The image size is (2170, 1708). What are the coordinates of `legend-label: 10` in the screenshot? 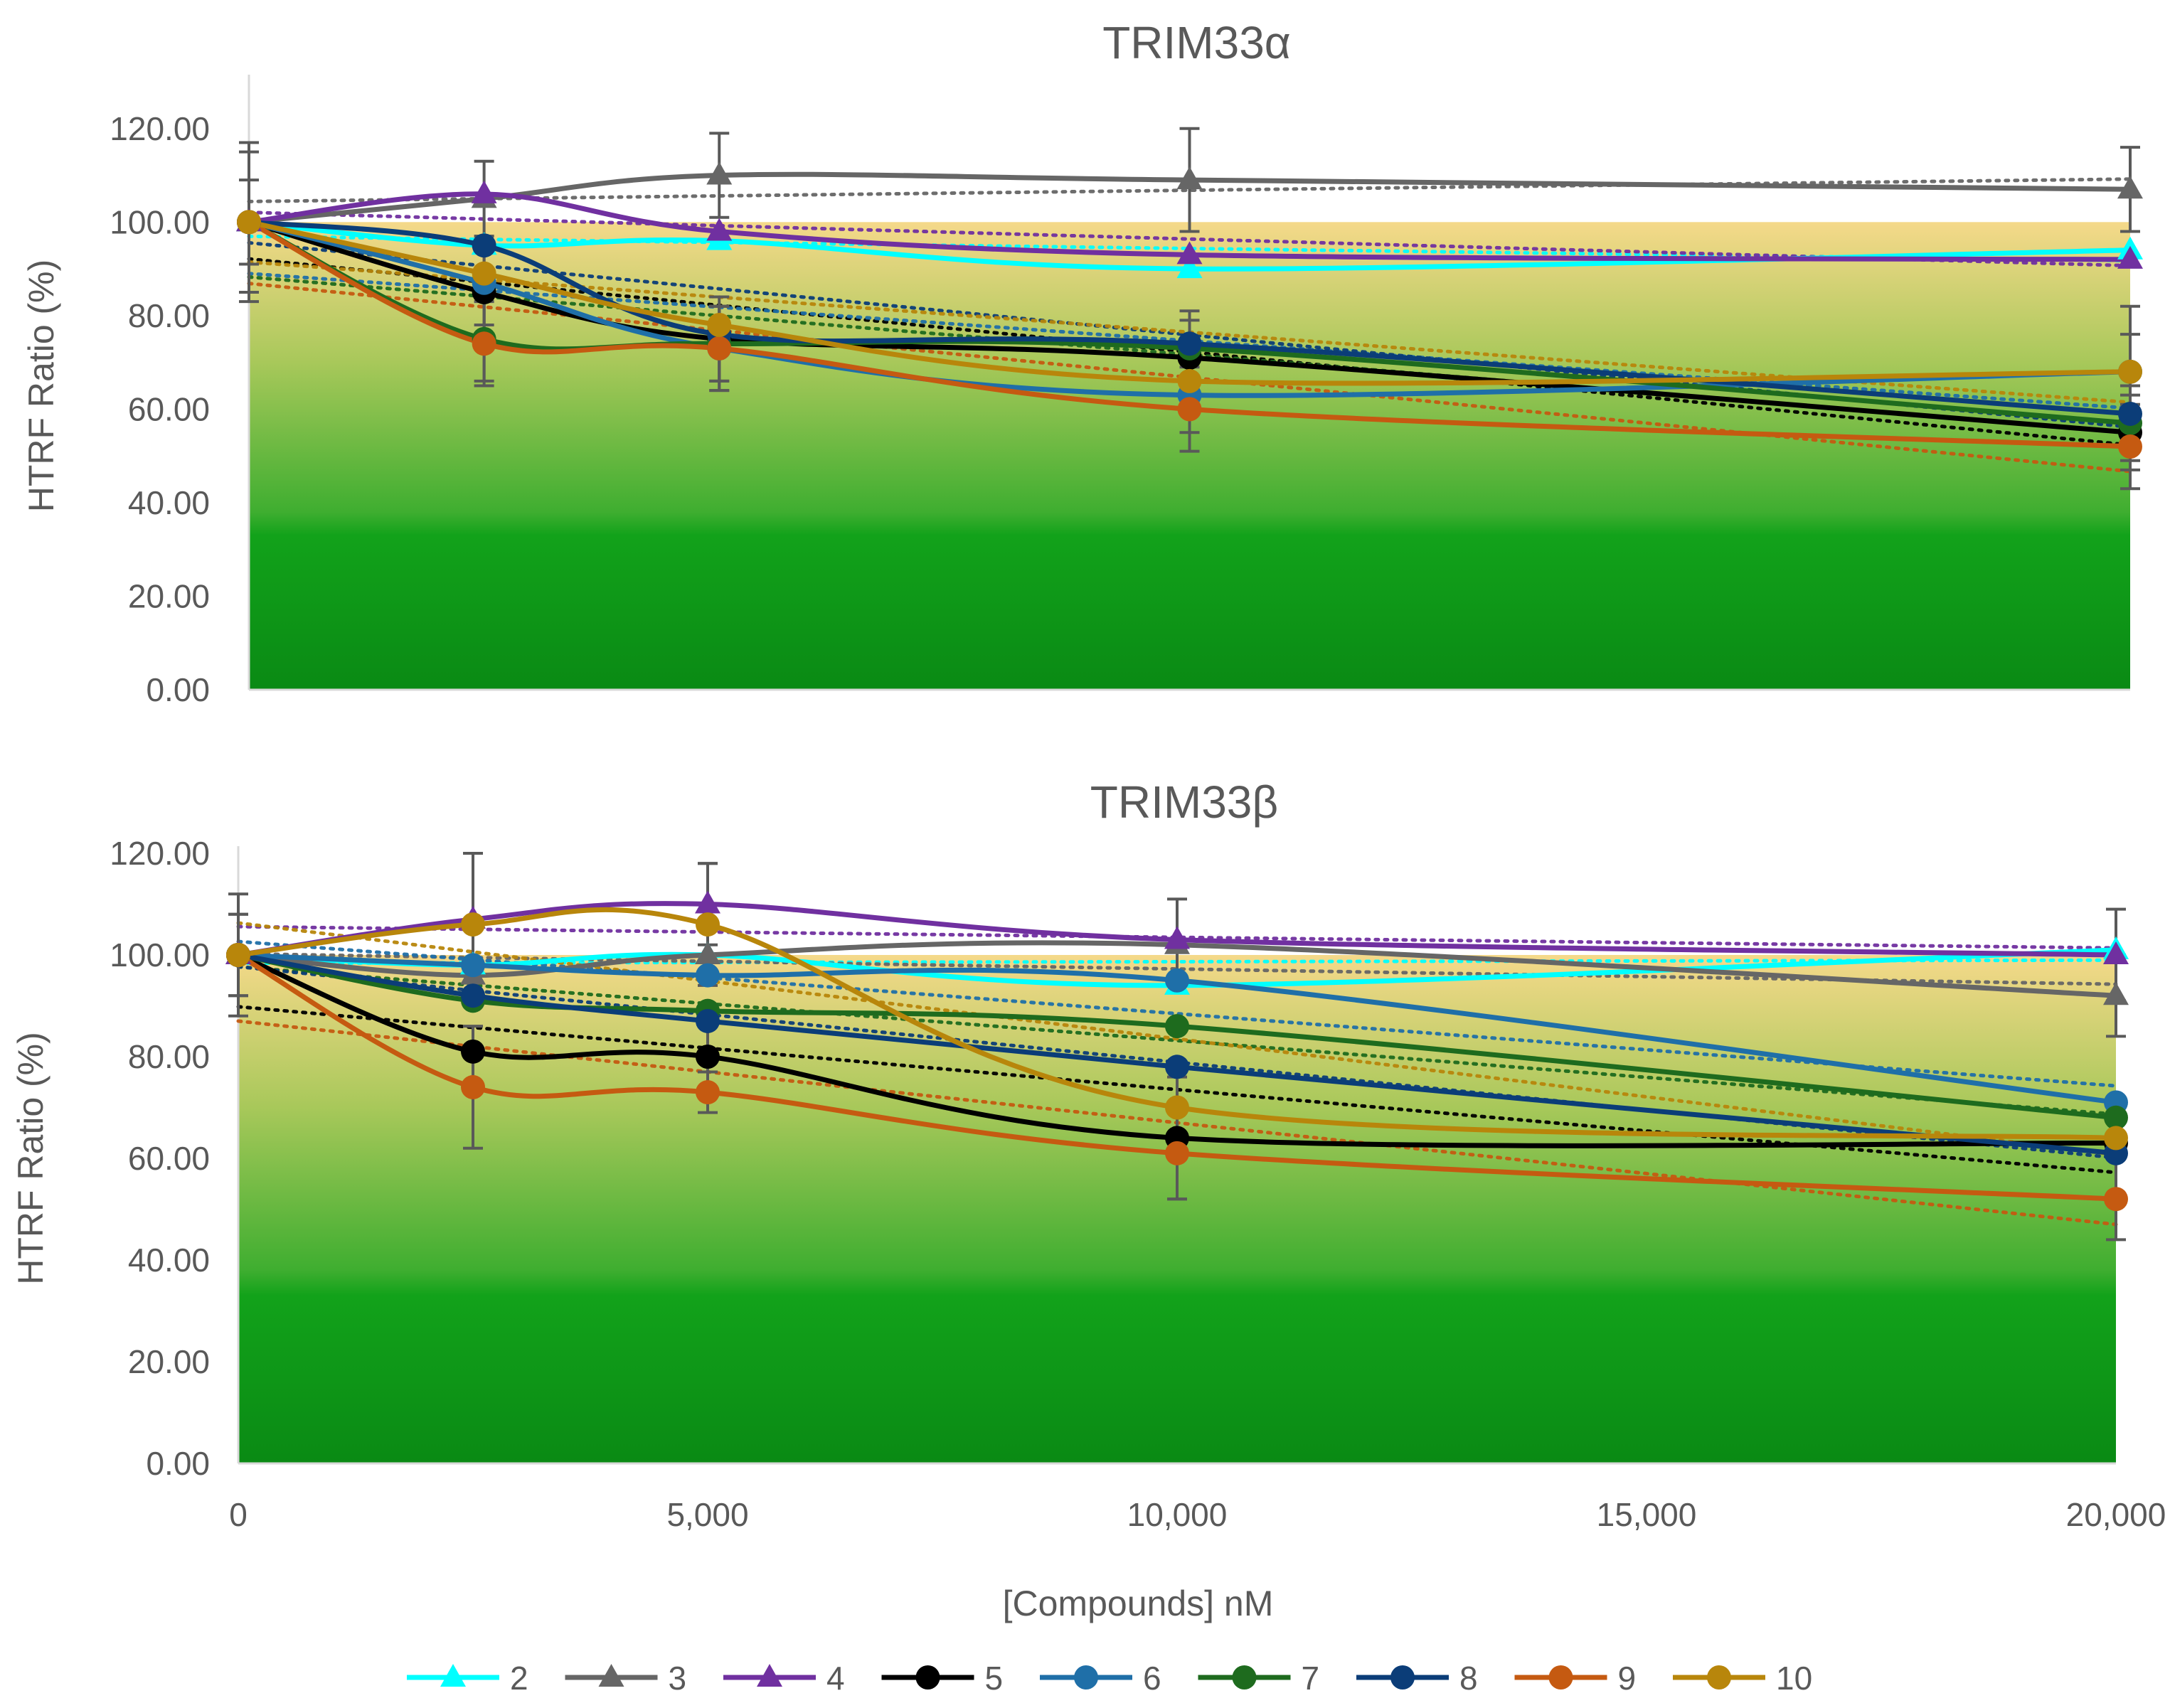 It's located at (1794, 1678).